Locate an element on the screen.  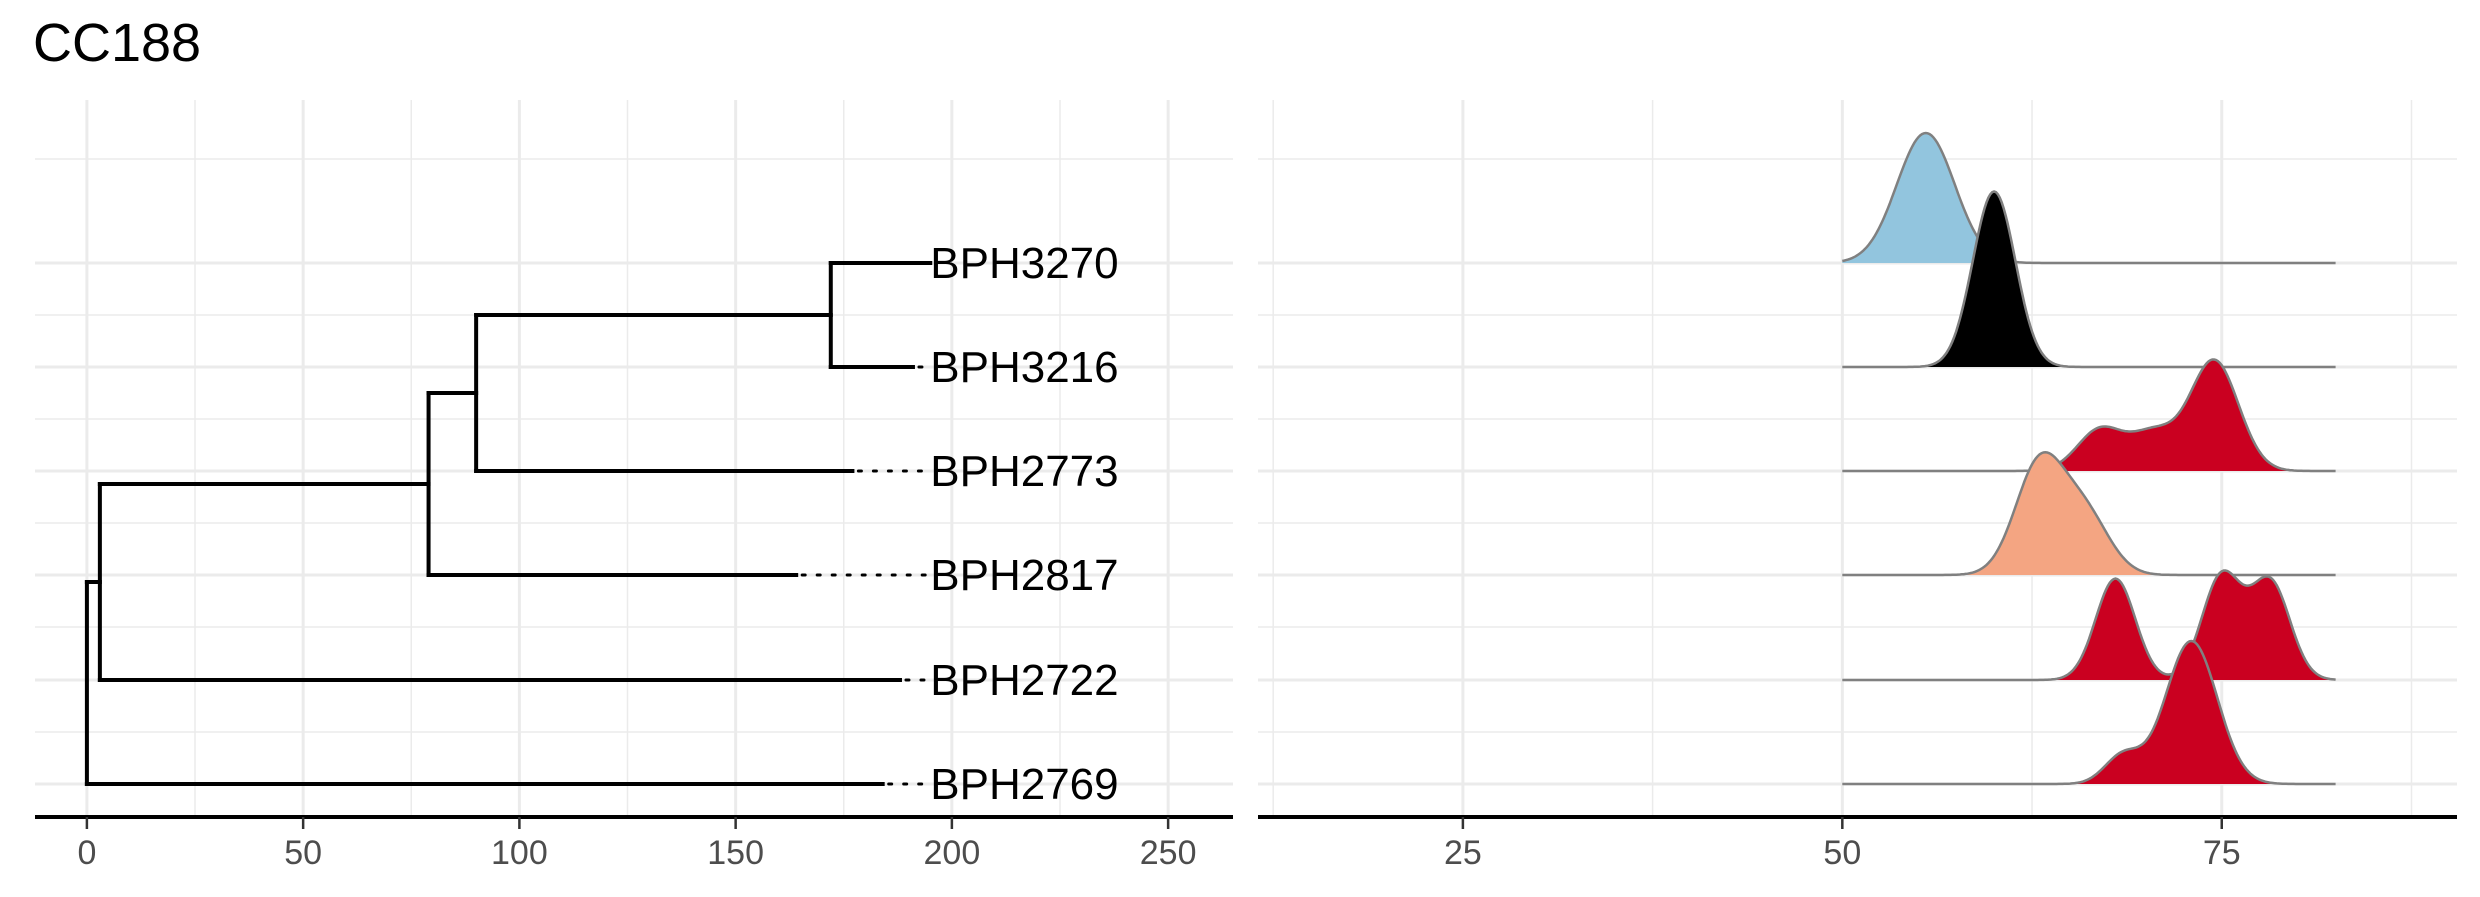
tip-label: BPH3270 is located at coordinates (1024, 263).